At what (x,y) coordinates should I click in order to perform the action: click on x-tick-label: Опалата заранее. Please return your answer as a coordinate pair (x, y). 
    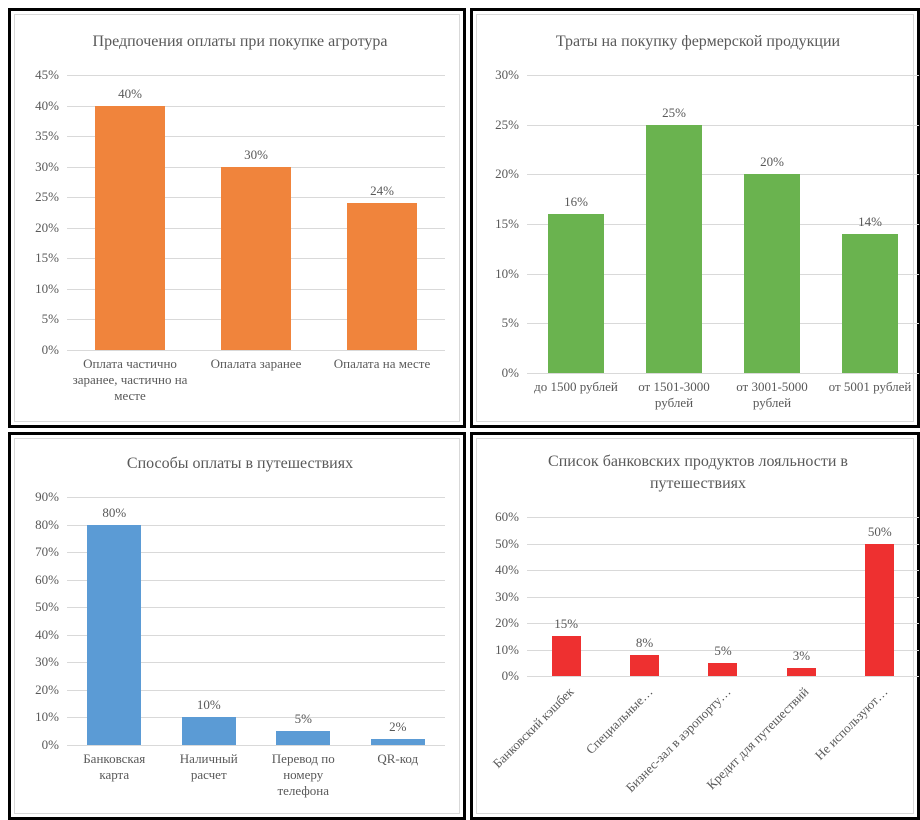
    Looking at the image, I should click on (256, 363).